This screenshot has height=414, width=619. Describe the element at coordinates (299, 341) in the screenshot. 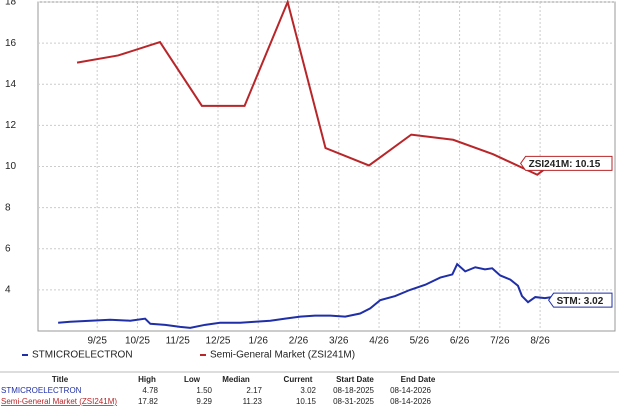

I see `x-tick-label: 2/26` at that location.